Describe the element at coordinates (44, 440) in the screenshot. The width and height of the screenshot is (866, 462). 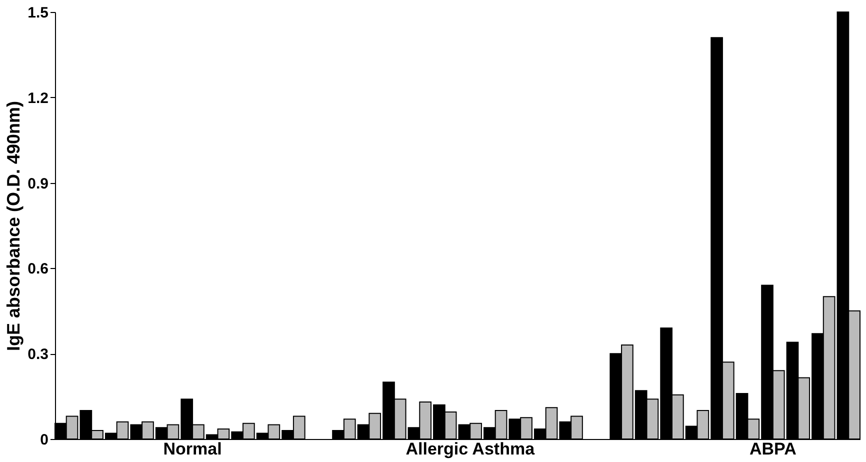
I see `y-tick-label: 0` at that location.